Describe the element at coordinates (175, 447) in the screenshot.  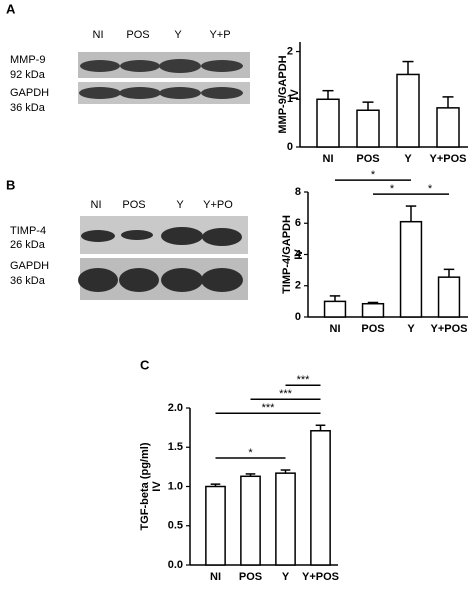
I see `y-tick-label: 1.5` at that location.